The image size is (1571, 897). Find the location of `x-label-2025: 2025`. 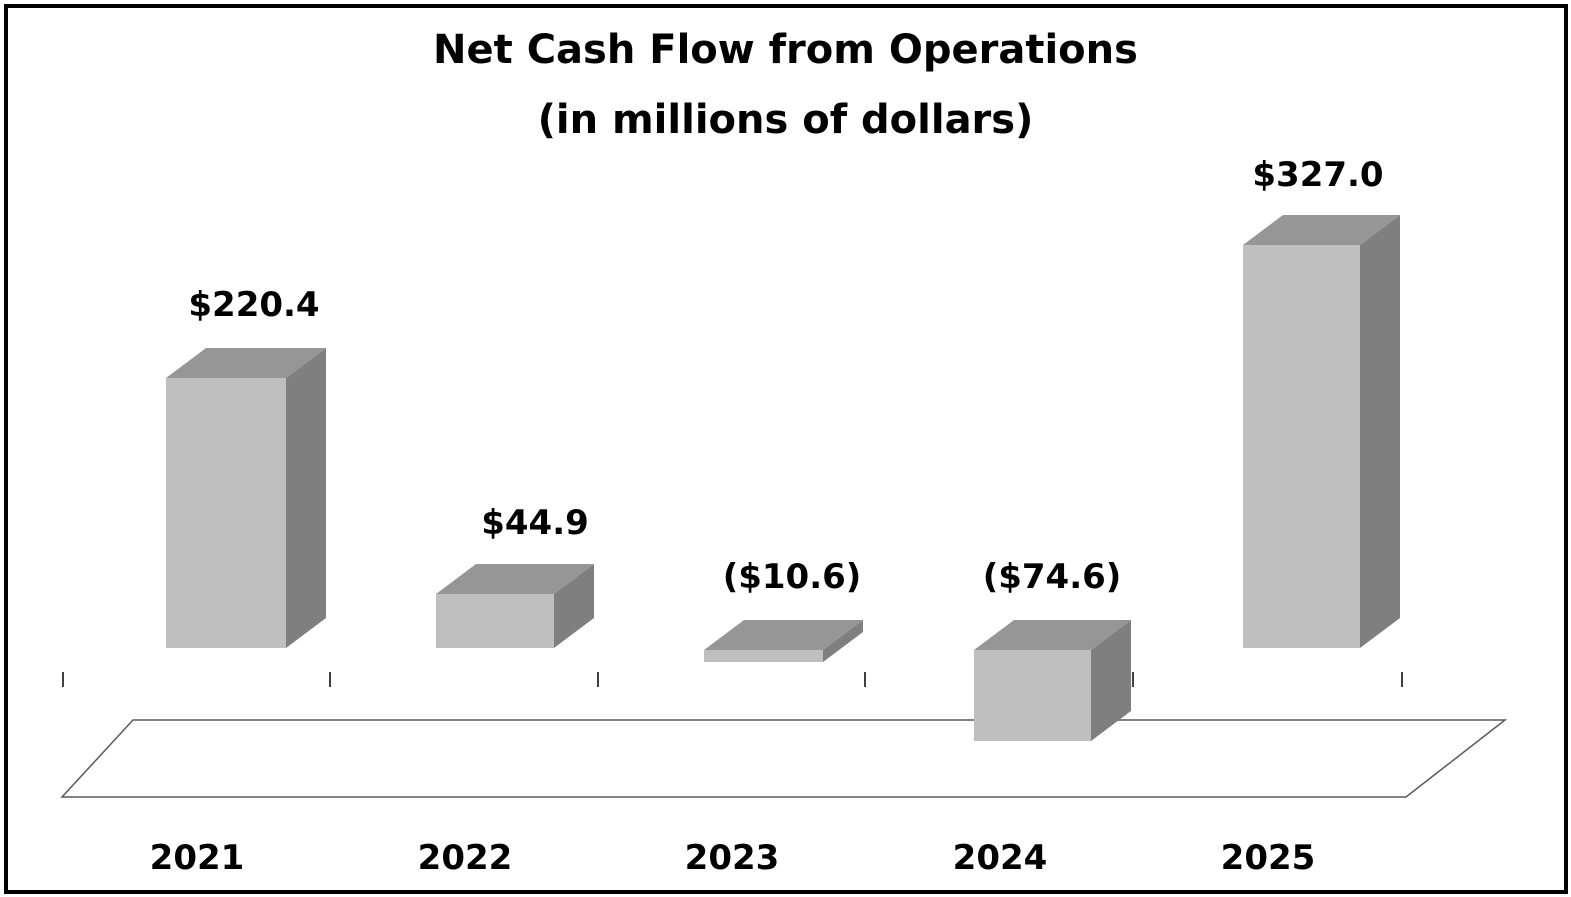

x-label-2025: 2025 is located at coordinates (1268, 858).